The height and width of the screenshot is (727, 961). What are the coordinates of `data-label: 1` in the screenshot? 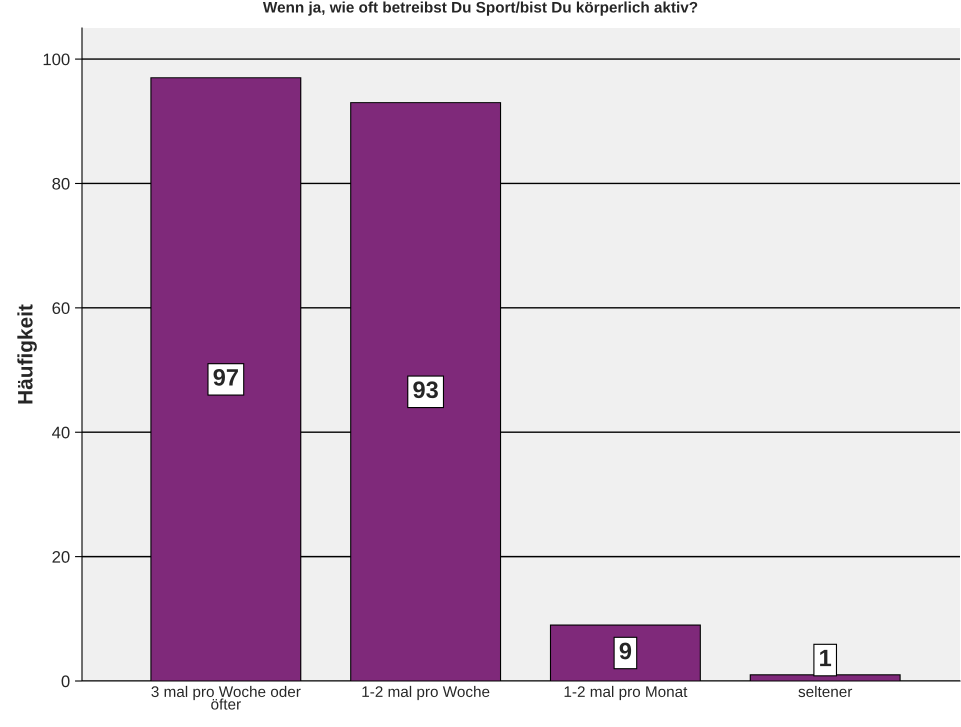 It's located at (826, 658).